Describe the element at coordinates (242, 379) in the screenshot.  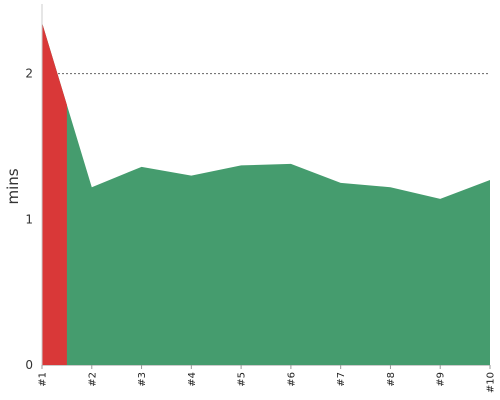
I see `x-tick-label-5: #5` at that location.